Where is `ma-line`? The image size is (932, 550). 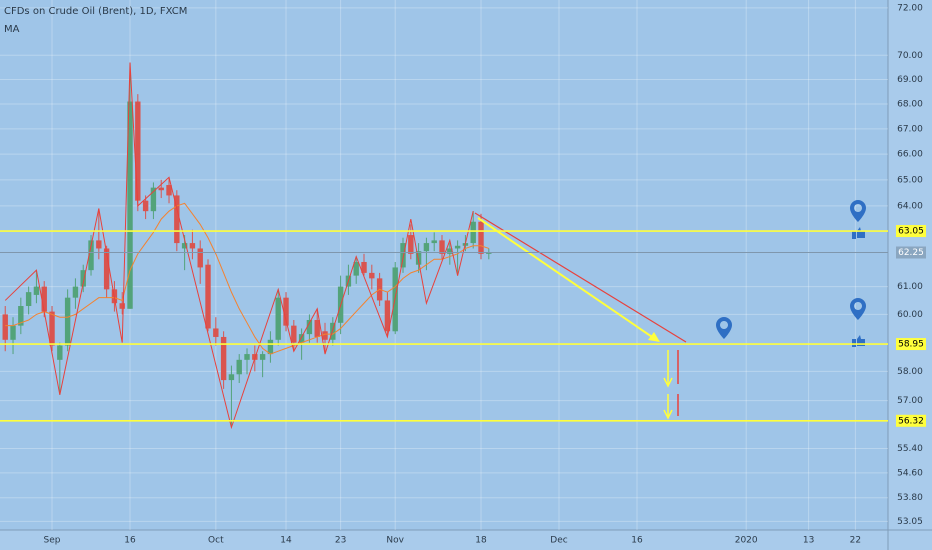
ma-line is located at coordinates (247, 278).